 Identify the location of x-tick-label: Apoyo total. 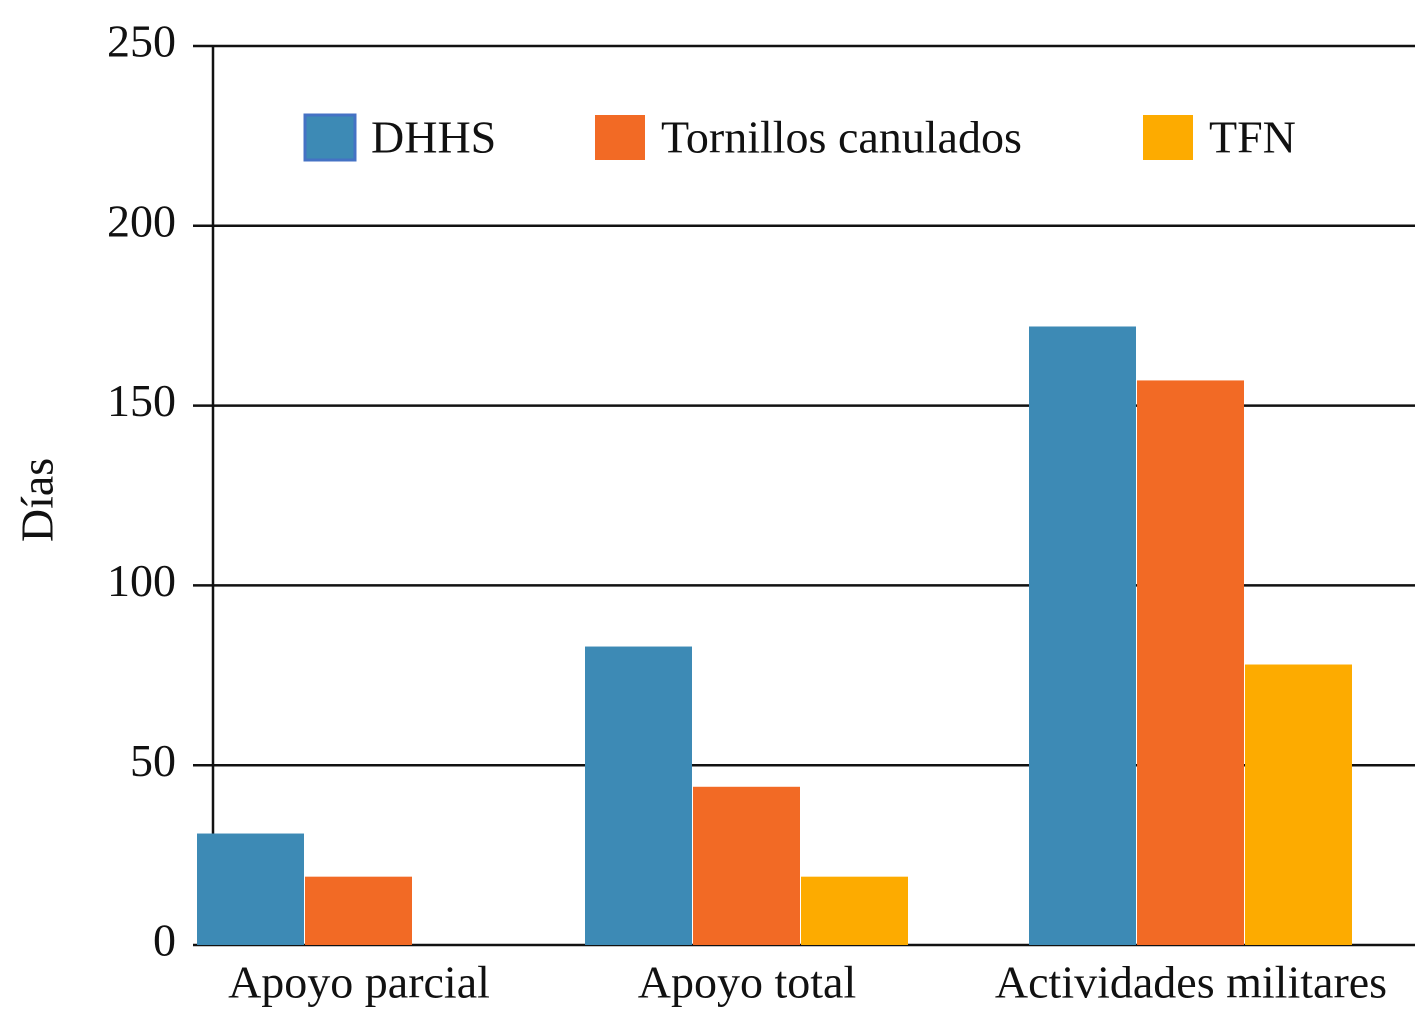
(747, 982).